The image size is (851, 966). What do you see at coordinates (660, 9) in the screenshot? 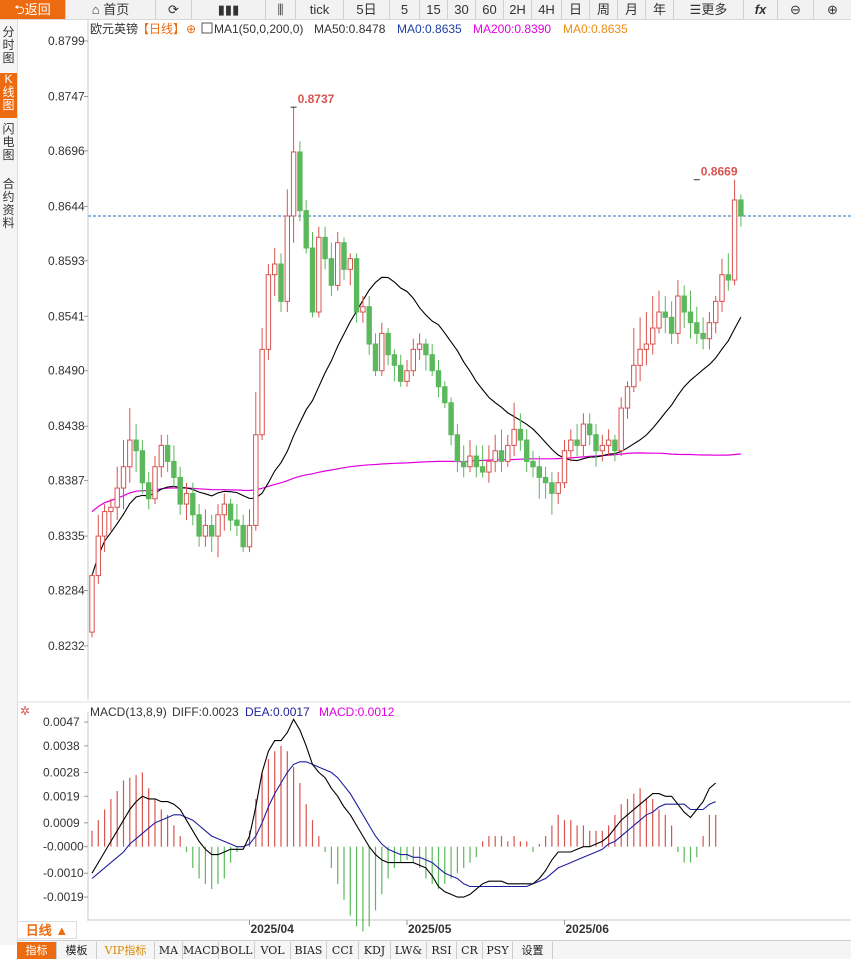
I see `year-button: 年` at bounding box center [660, 9].